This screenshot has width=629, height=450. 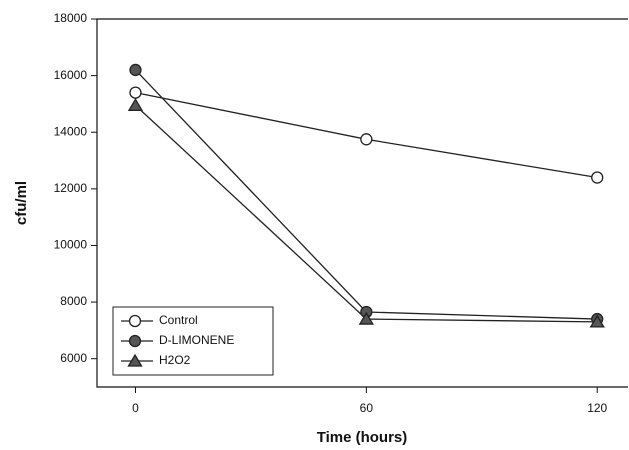 I want to click on y-tick-label: 12000, so click(x=71, y=188).